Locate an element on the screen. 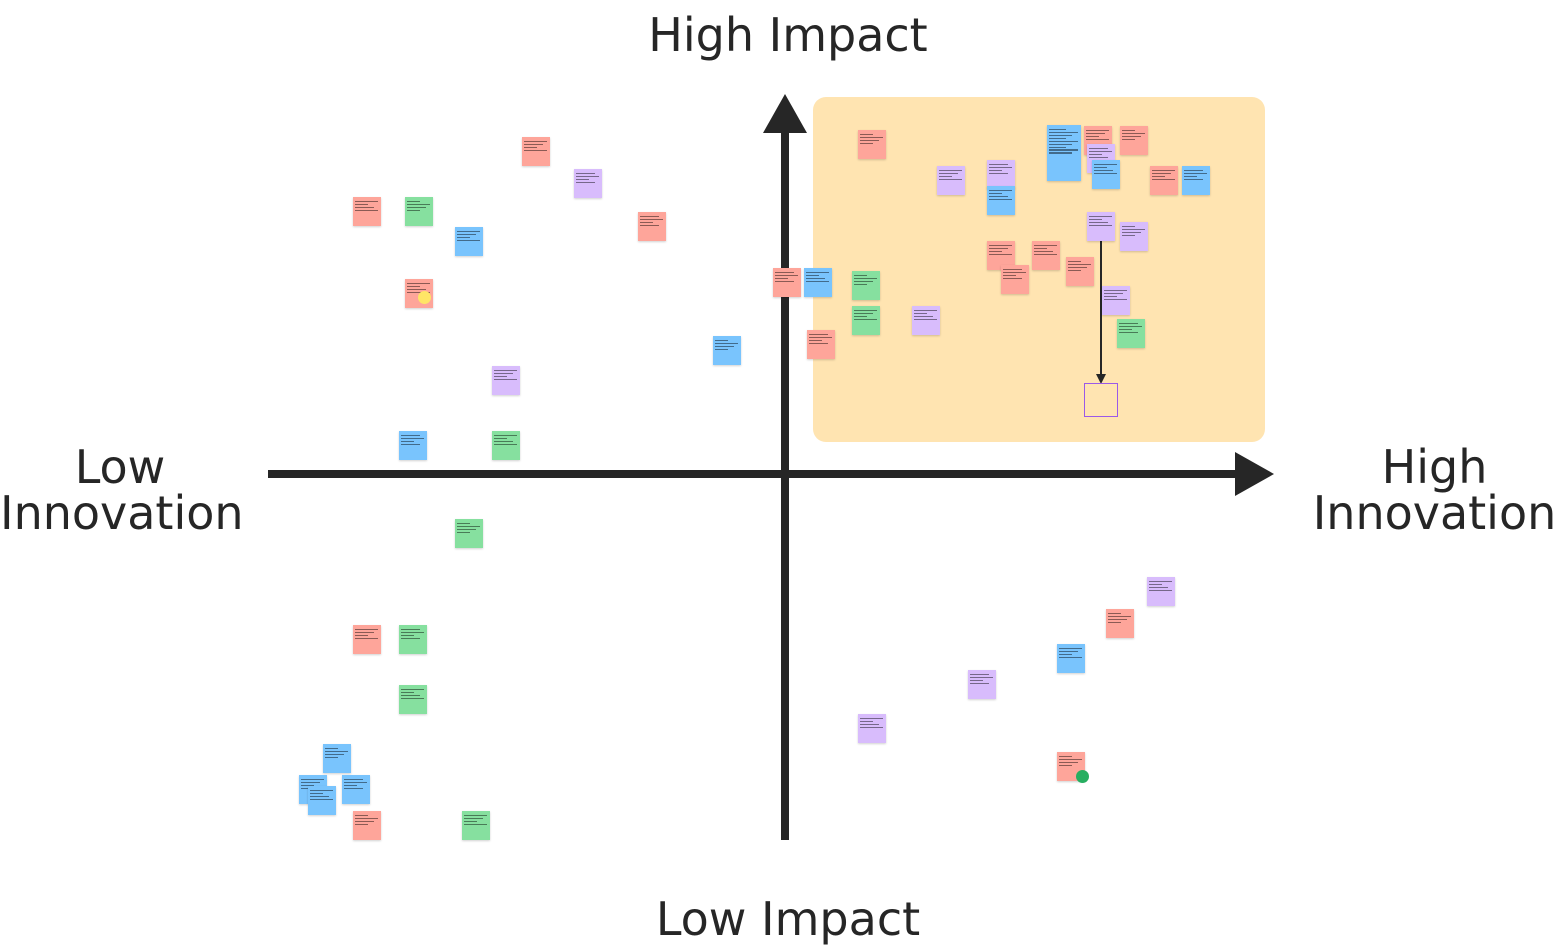  axis-label-low-impact: Low Impact is located at coordinates (788, 919).